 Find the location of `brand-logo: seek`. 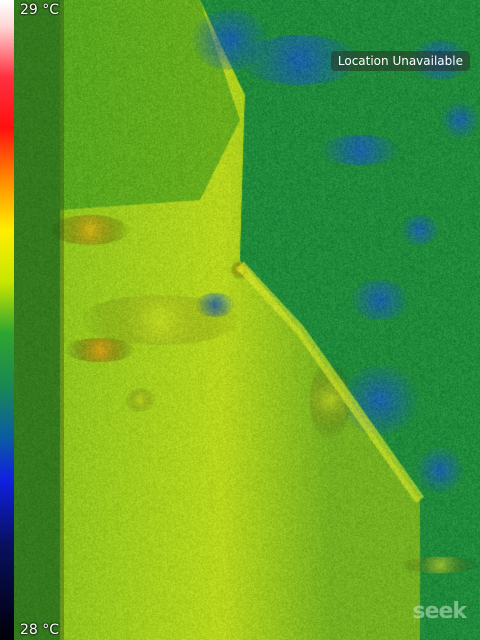

brand-logo: seek is located at coordinates (439, 611).